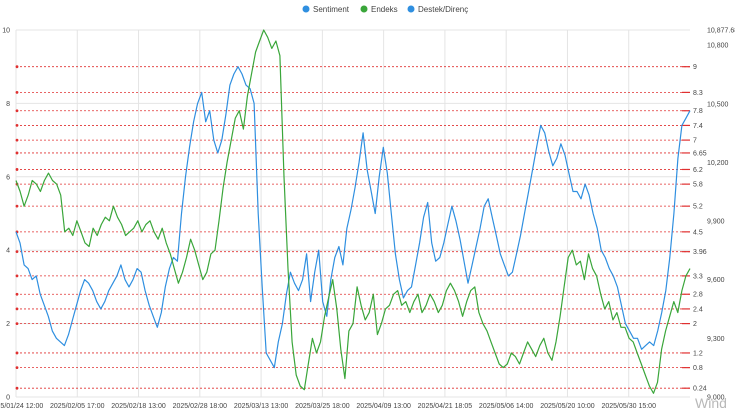  I want to click on x-tick-label: 2025/04/21 18:05, so click(445, 406).